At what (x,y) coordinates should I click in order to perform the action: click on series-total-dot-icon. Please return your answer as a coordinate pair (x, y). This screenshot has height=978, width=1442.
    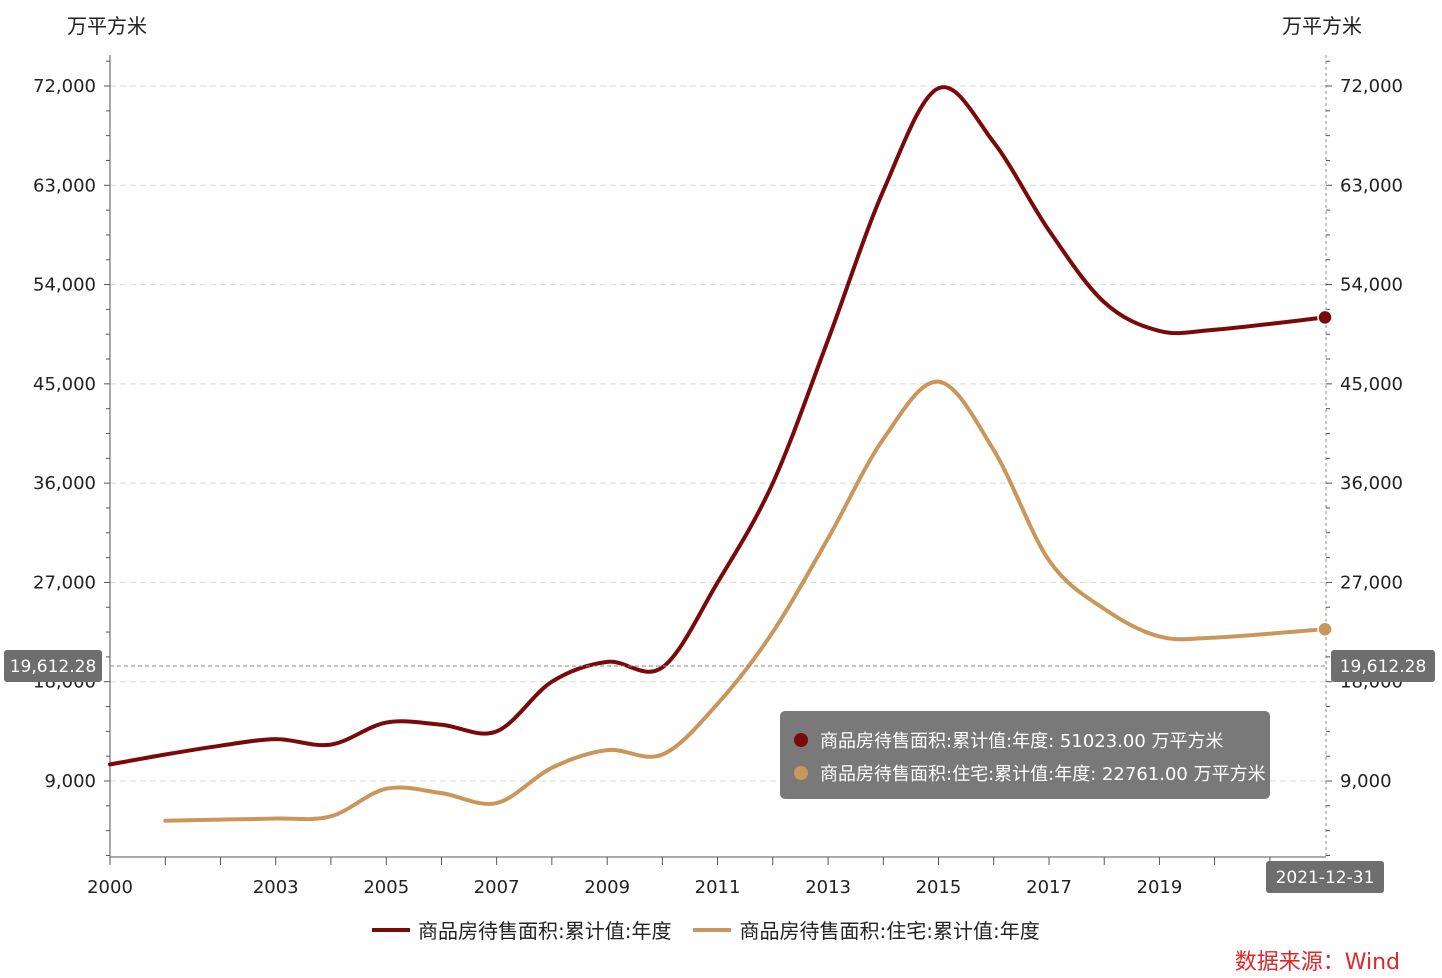
    Looking at the image, I should click on (801, 739).